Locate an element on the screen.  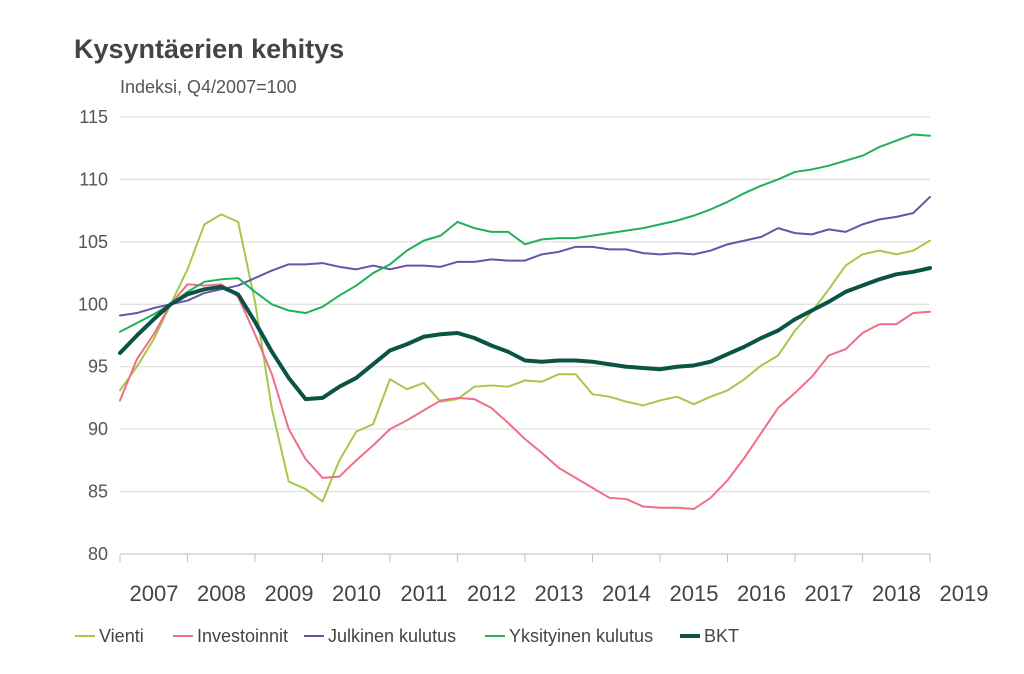
x-tick-label: 2016 is located at coordinates (761, 593).